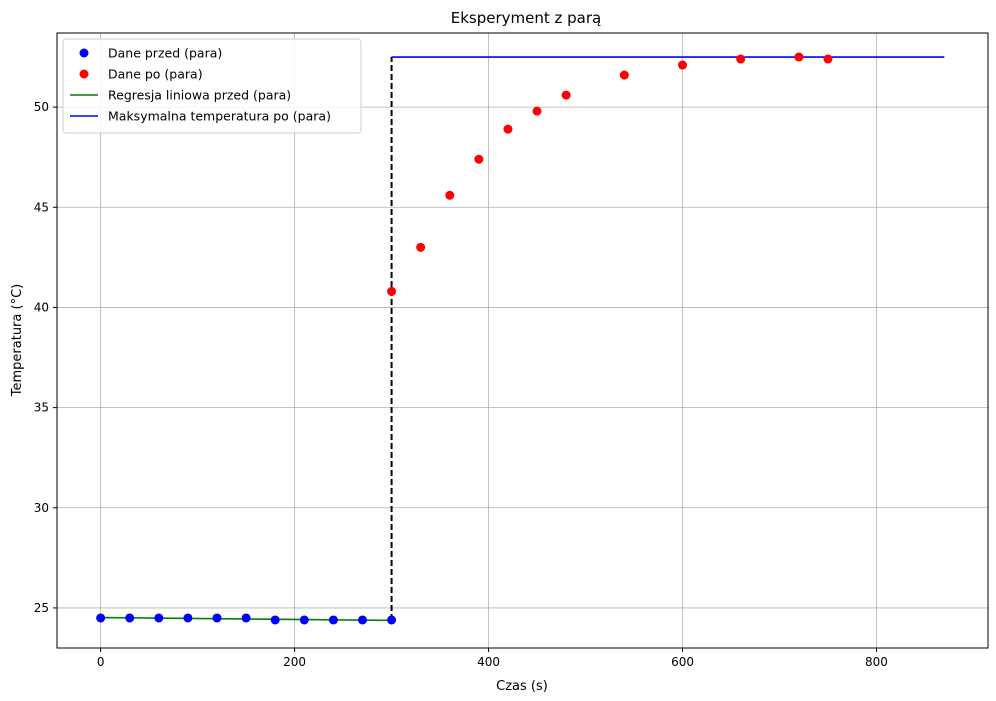 This screenshot has height=701, width=996. What do you see at coordinates (294, 662) in the screenshot?
I see `x-tick-label: 200` at bounding box center [294, 662].